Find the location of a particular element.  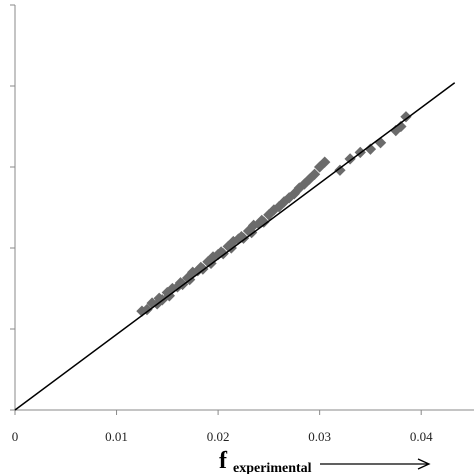

x-tick-label: 0.03 is located at coordinates (319, 436).